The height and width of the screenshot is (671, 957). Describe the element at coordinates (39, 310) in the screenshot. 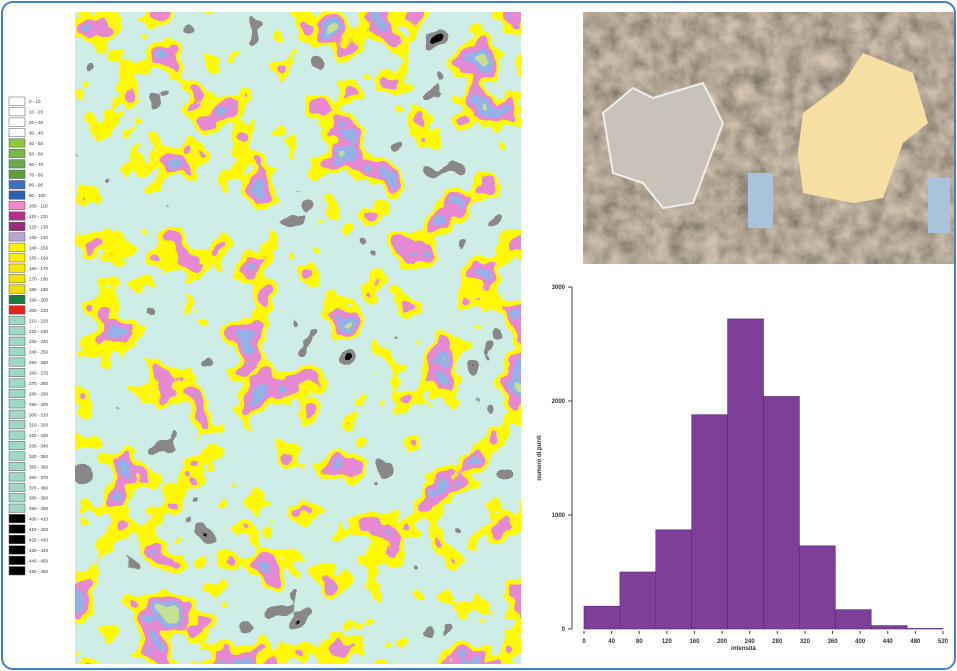

I see `legend-label: 200 - 210` at that location.